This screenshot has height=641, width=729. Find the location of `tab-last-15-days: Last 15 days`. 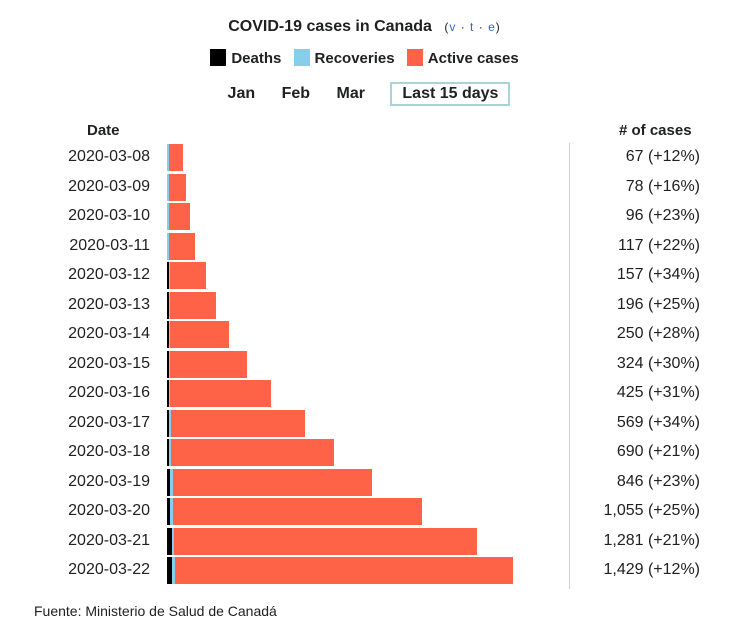

tab-last-15-days: Last 15 days is located at coordinates (450, 94).